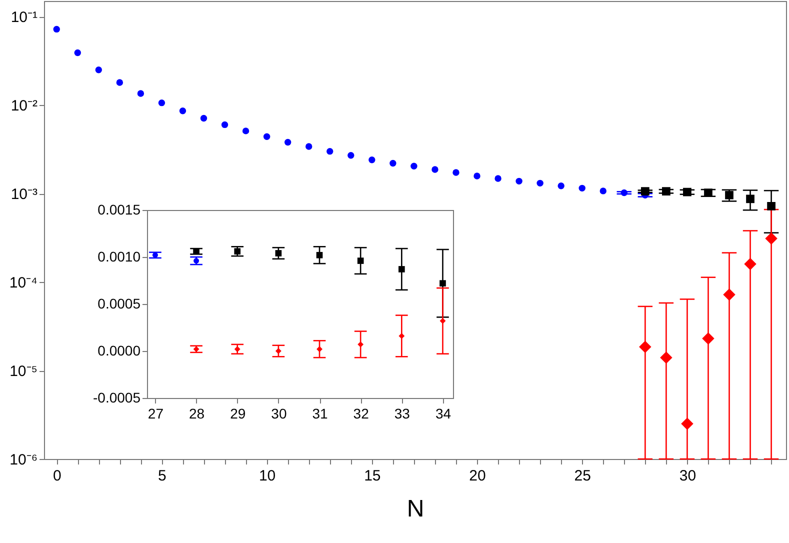  Describe the element at coordinates (582, 476) in the screenshot. I see `x-tick-label: 25` at that location.